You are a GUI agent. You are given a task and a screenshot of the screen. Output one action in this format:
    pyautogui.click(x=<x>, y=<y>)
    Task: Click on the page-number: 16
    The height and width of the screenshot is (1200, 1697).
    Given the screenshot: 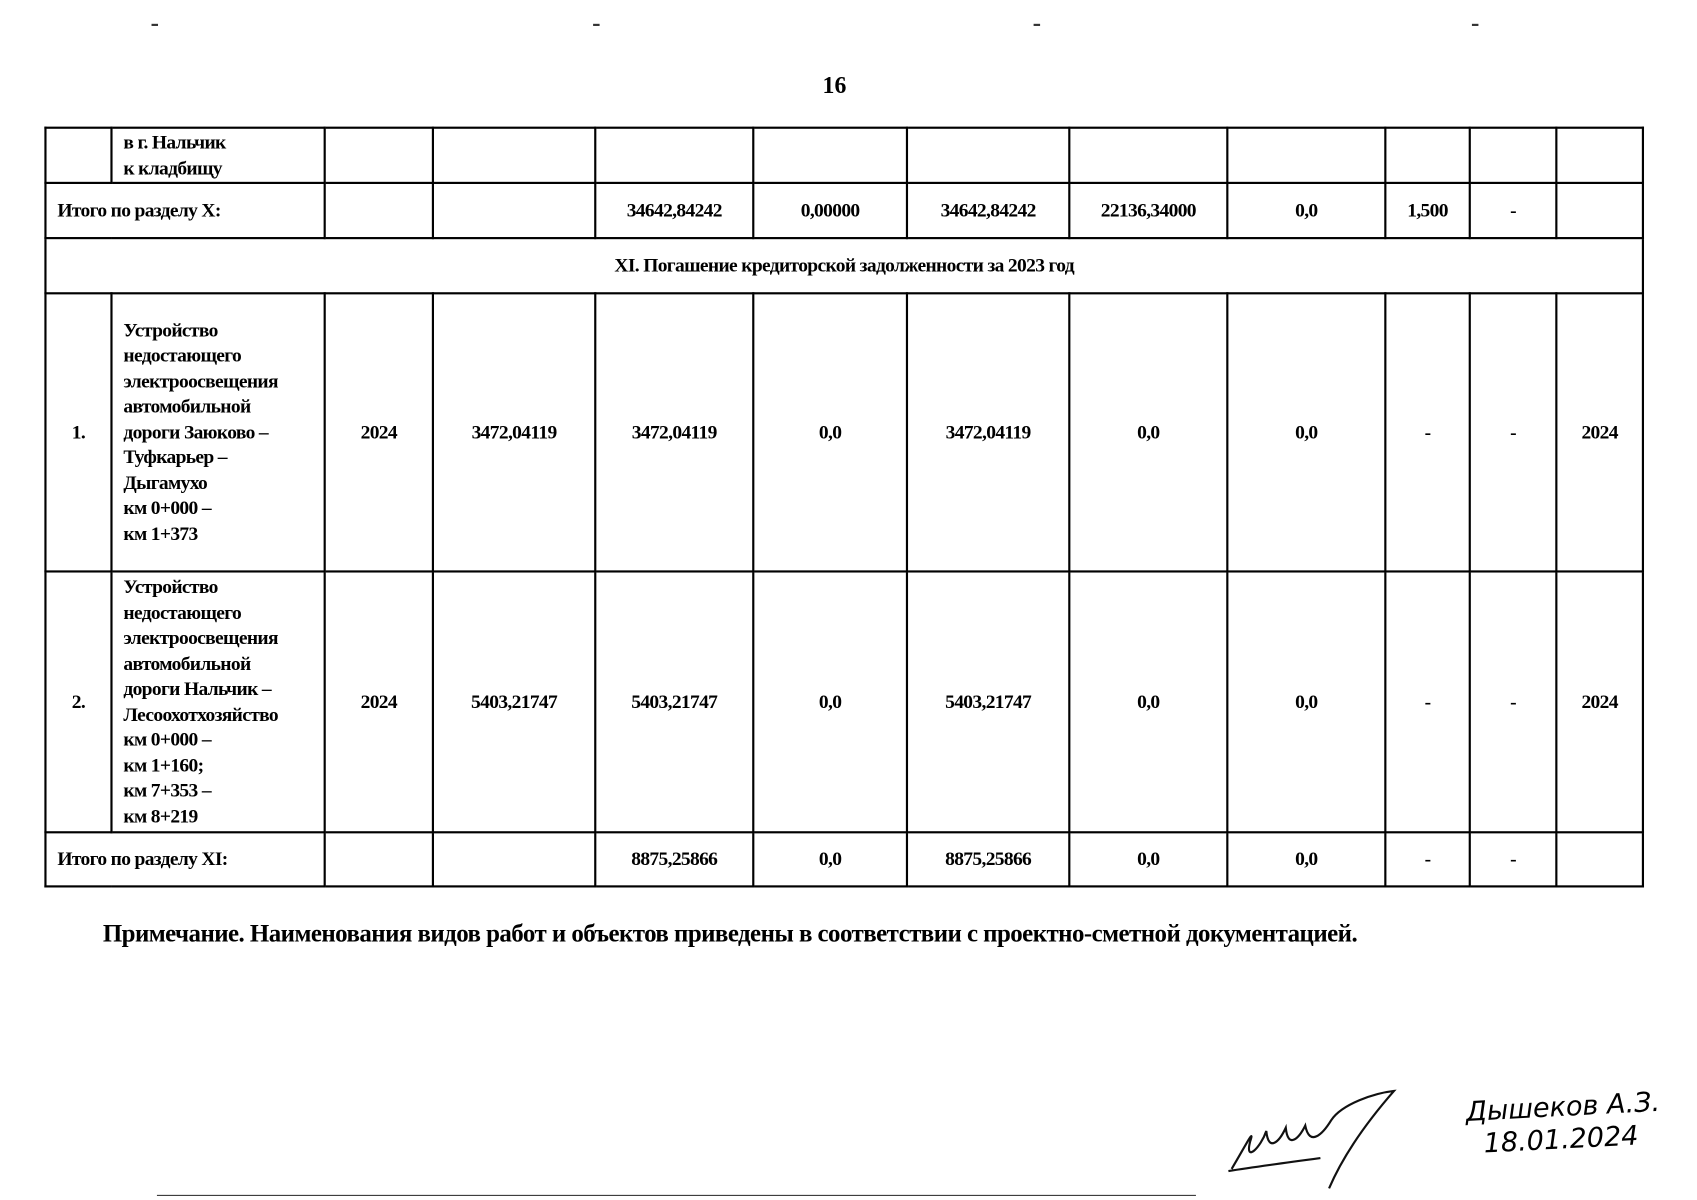 What is the action you would take?
    pyautogui.click(x=834, y=85)
    